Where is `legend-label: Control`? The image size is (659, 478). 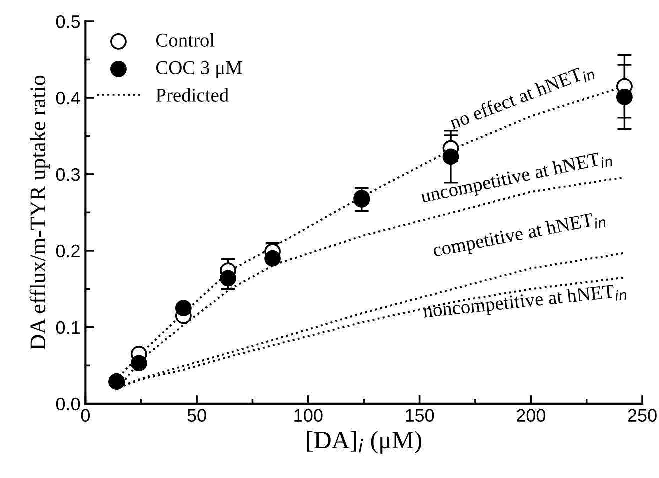 legend-label: Control is located at coordinates (185, 40).